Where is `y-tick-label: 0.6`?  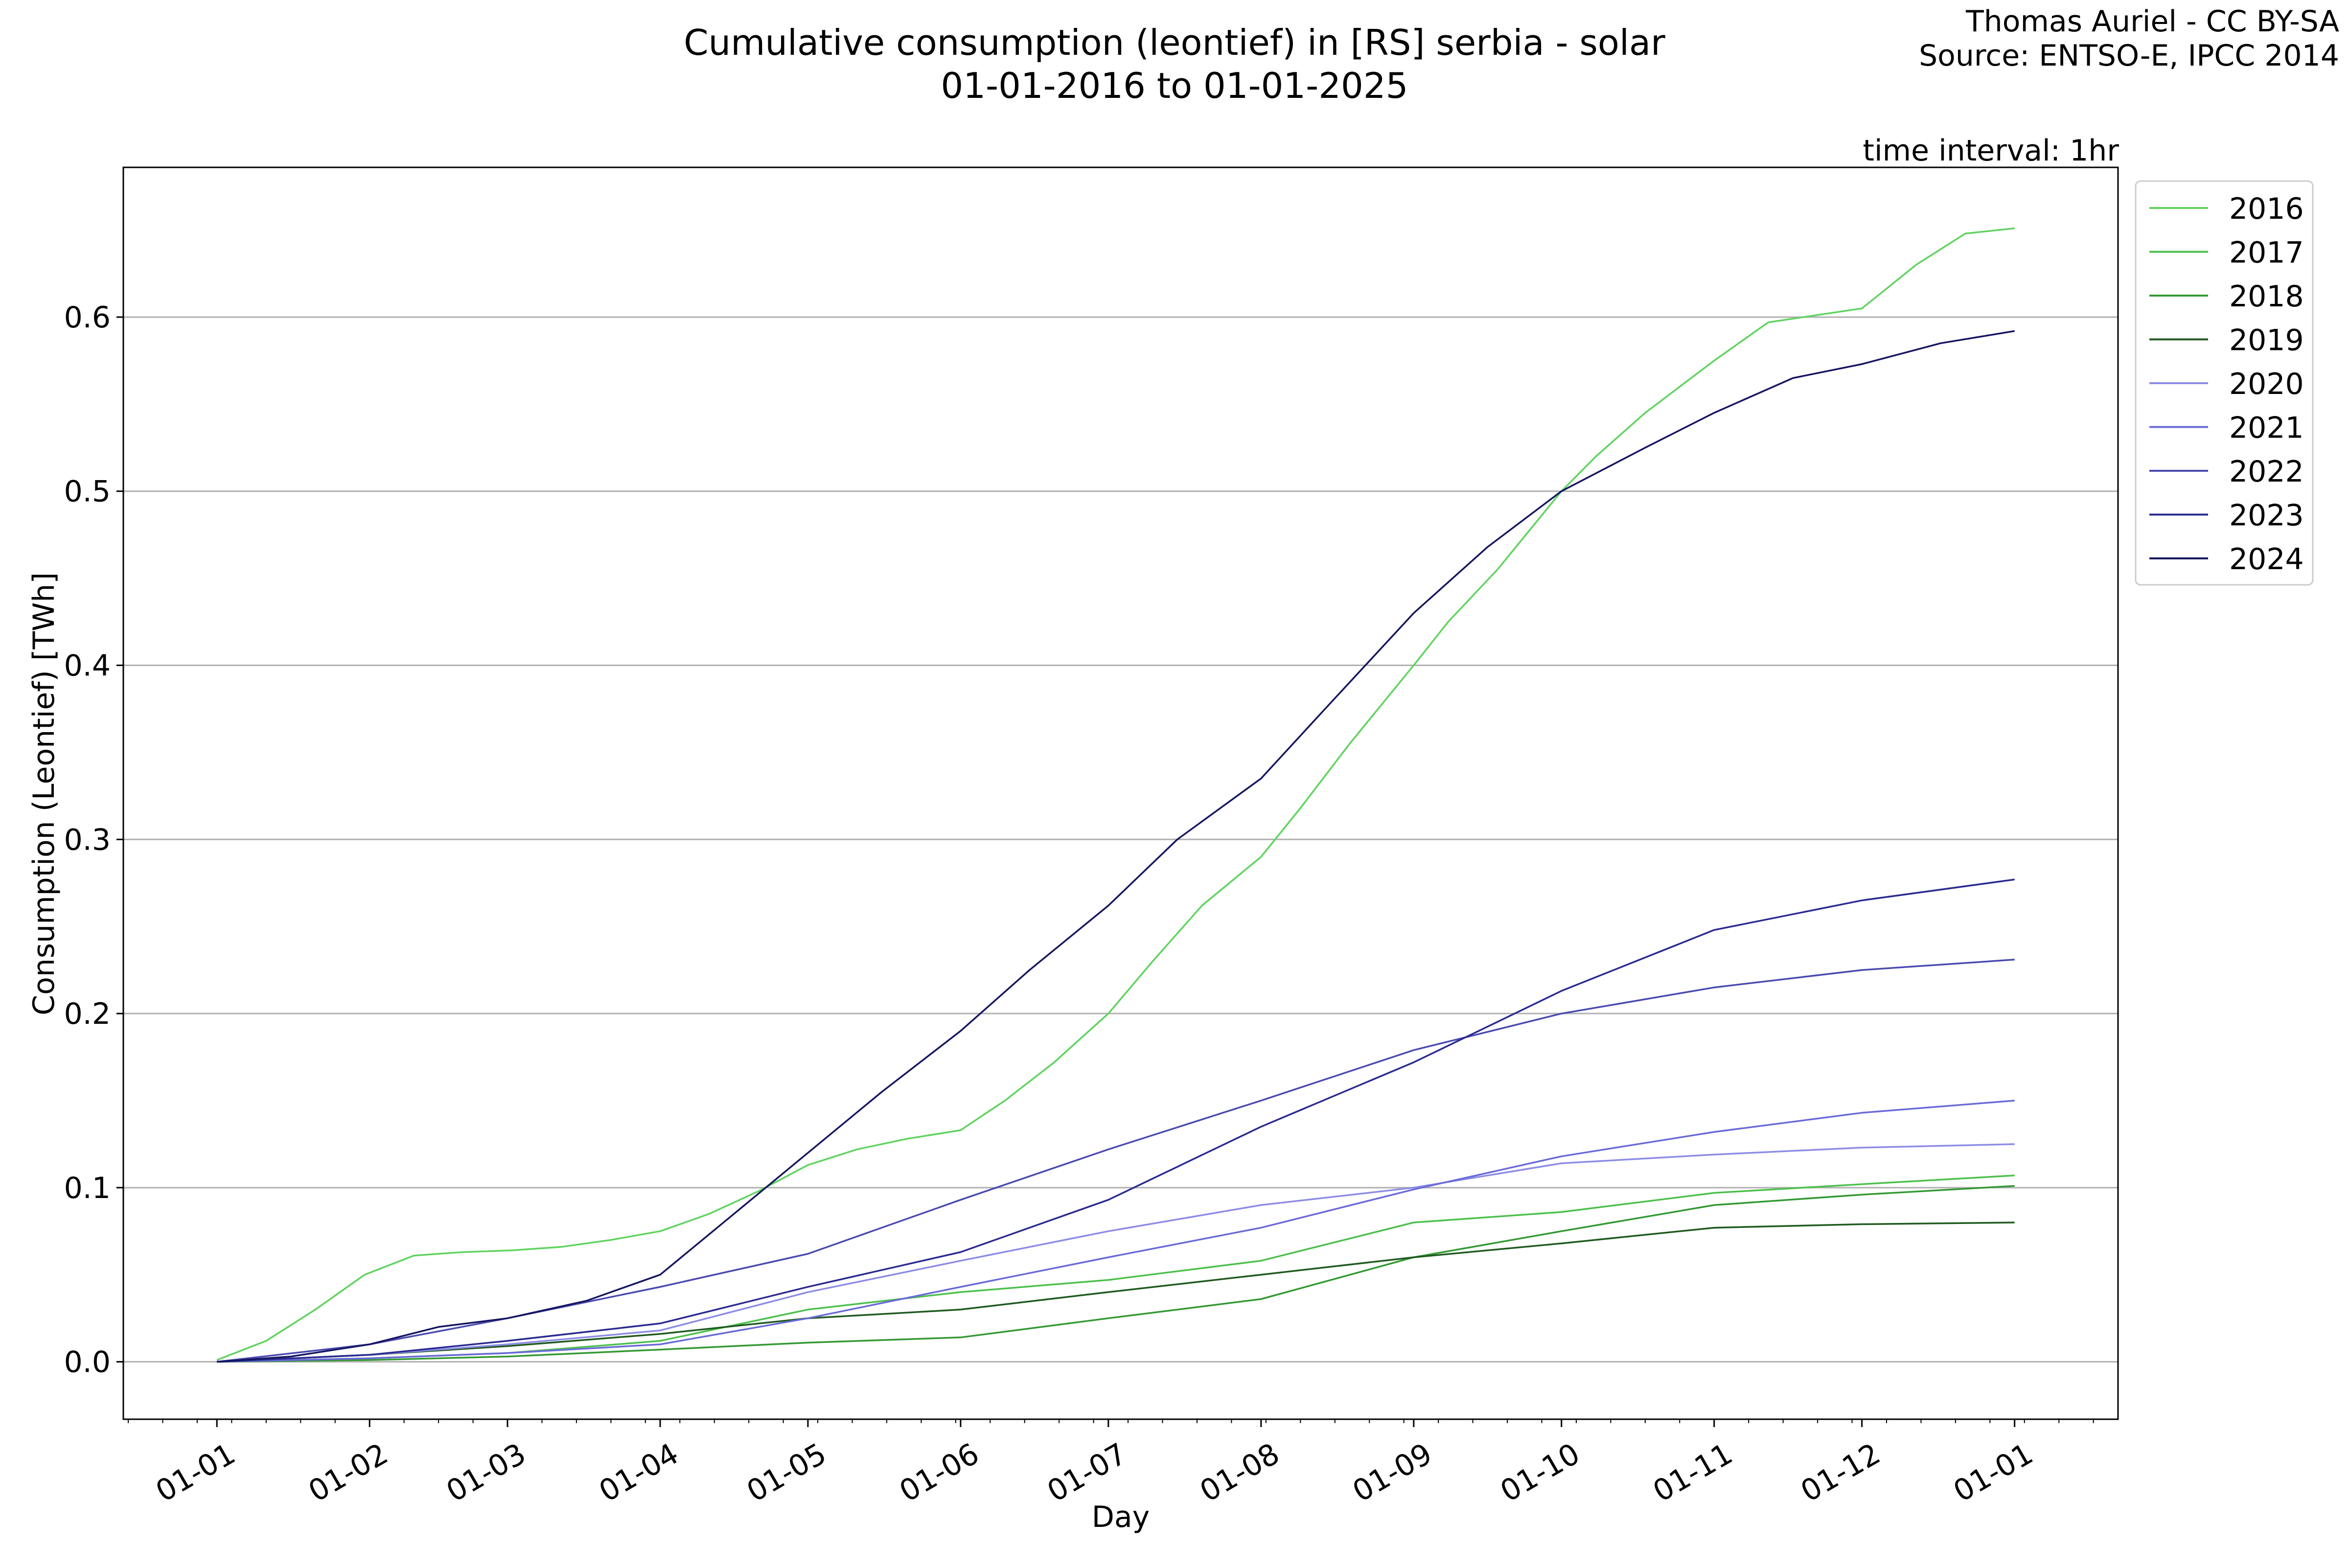
y-tick-label: 0.6 is located at coordinates (87, 317).